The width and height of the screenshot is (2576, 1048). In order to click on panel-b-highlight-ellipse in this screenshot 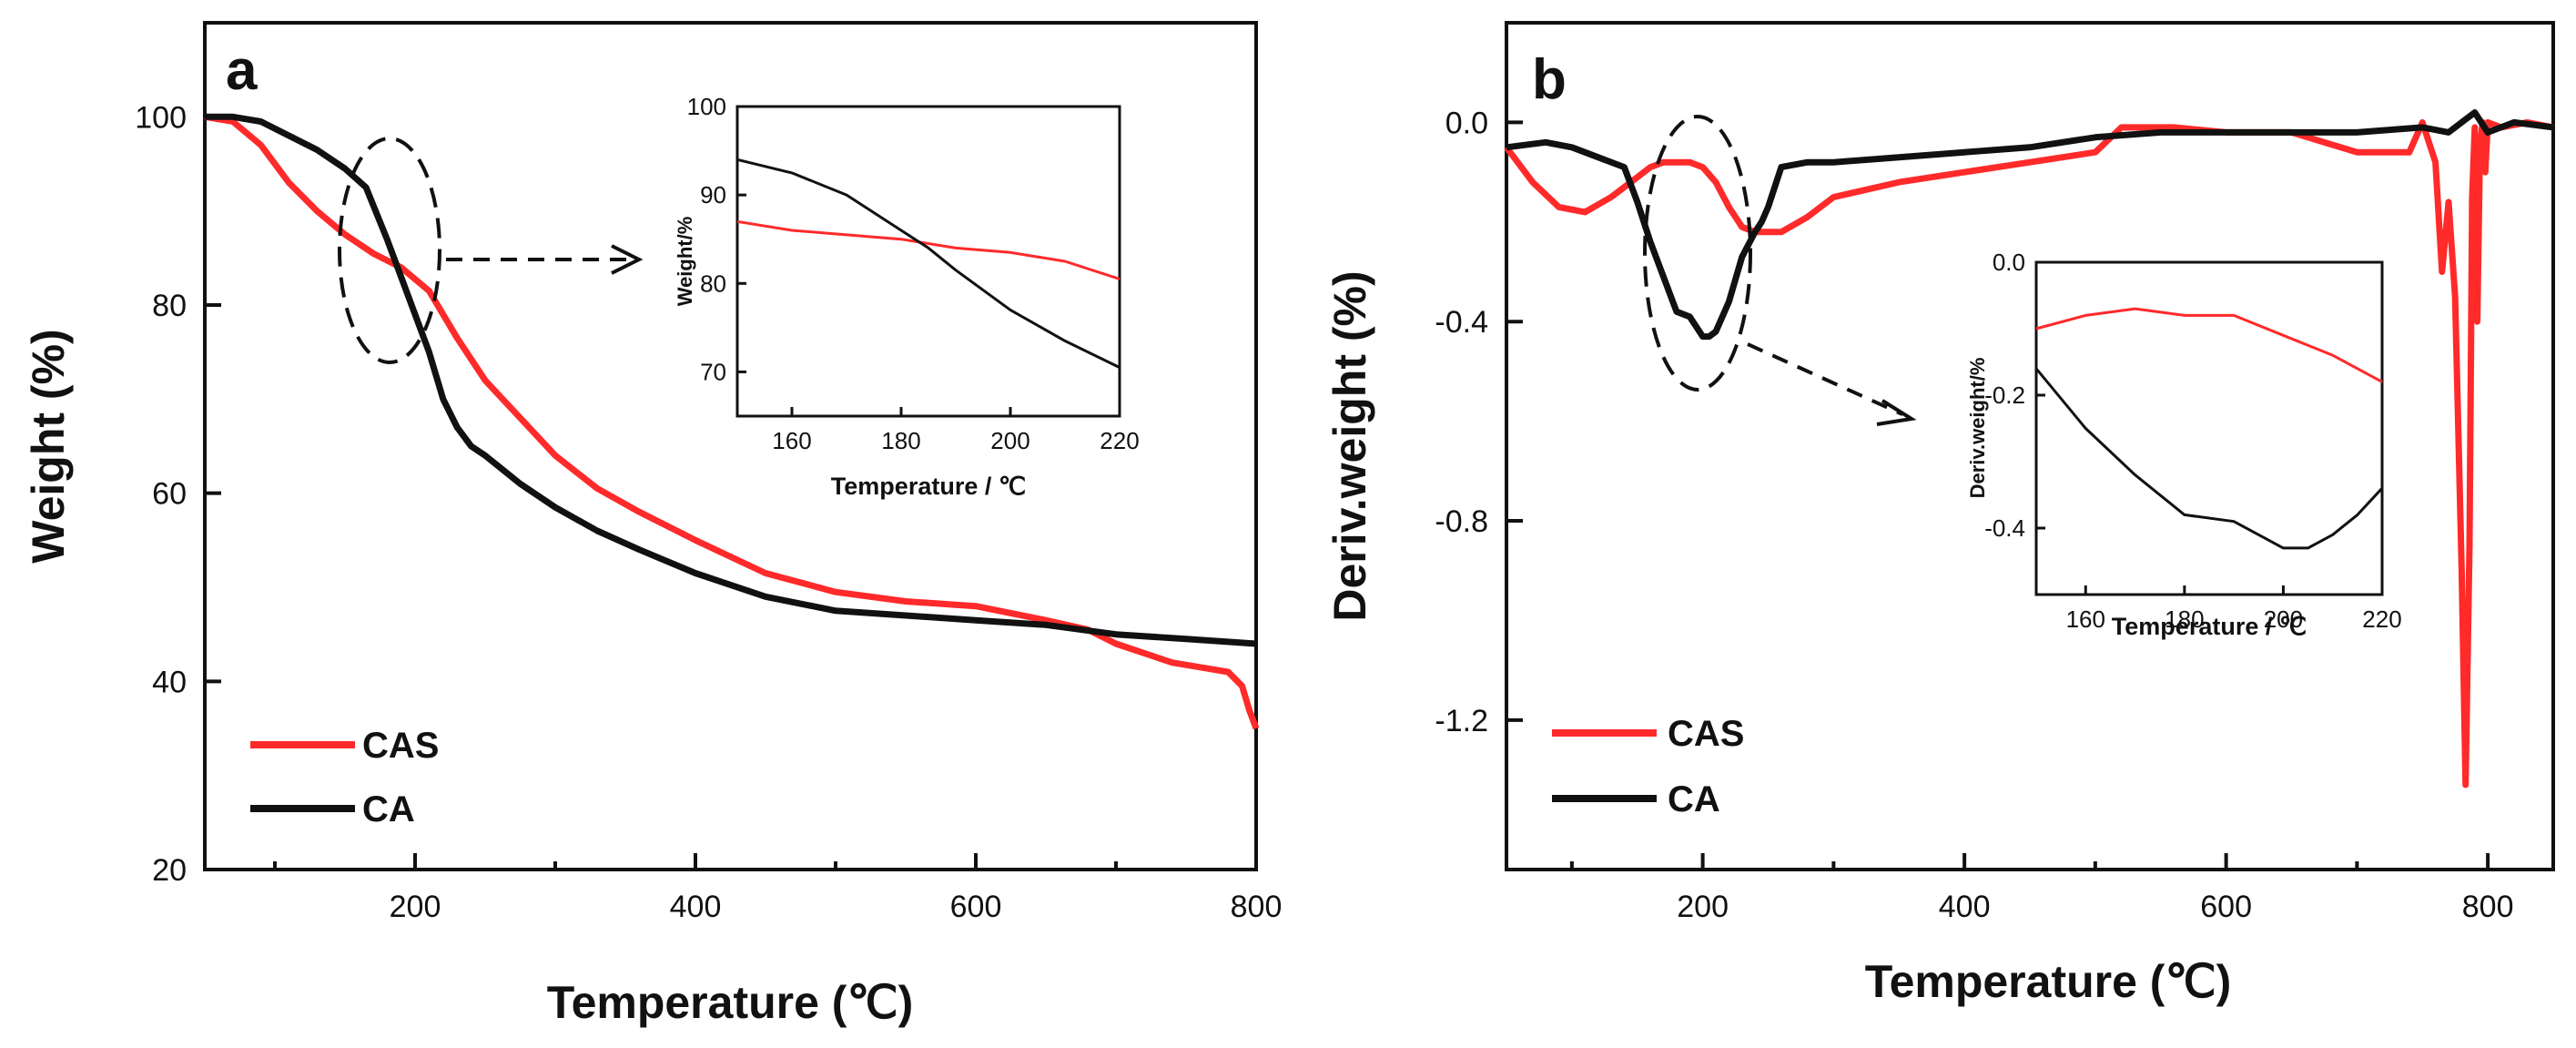, I will do `click(1697, 253)`.